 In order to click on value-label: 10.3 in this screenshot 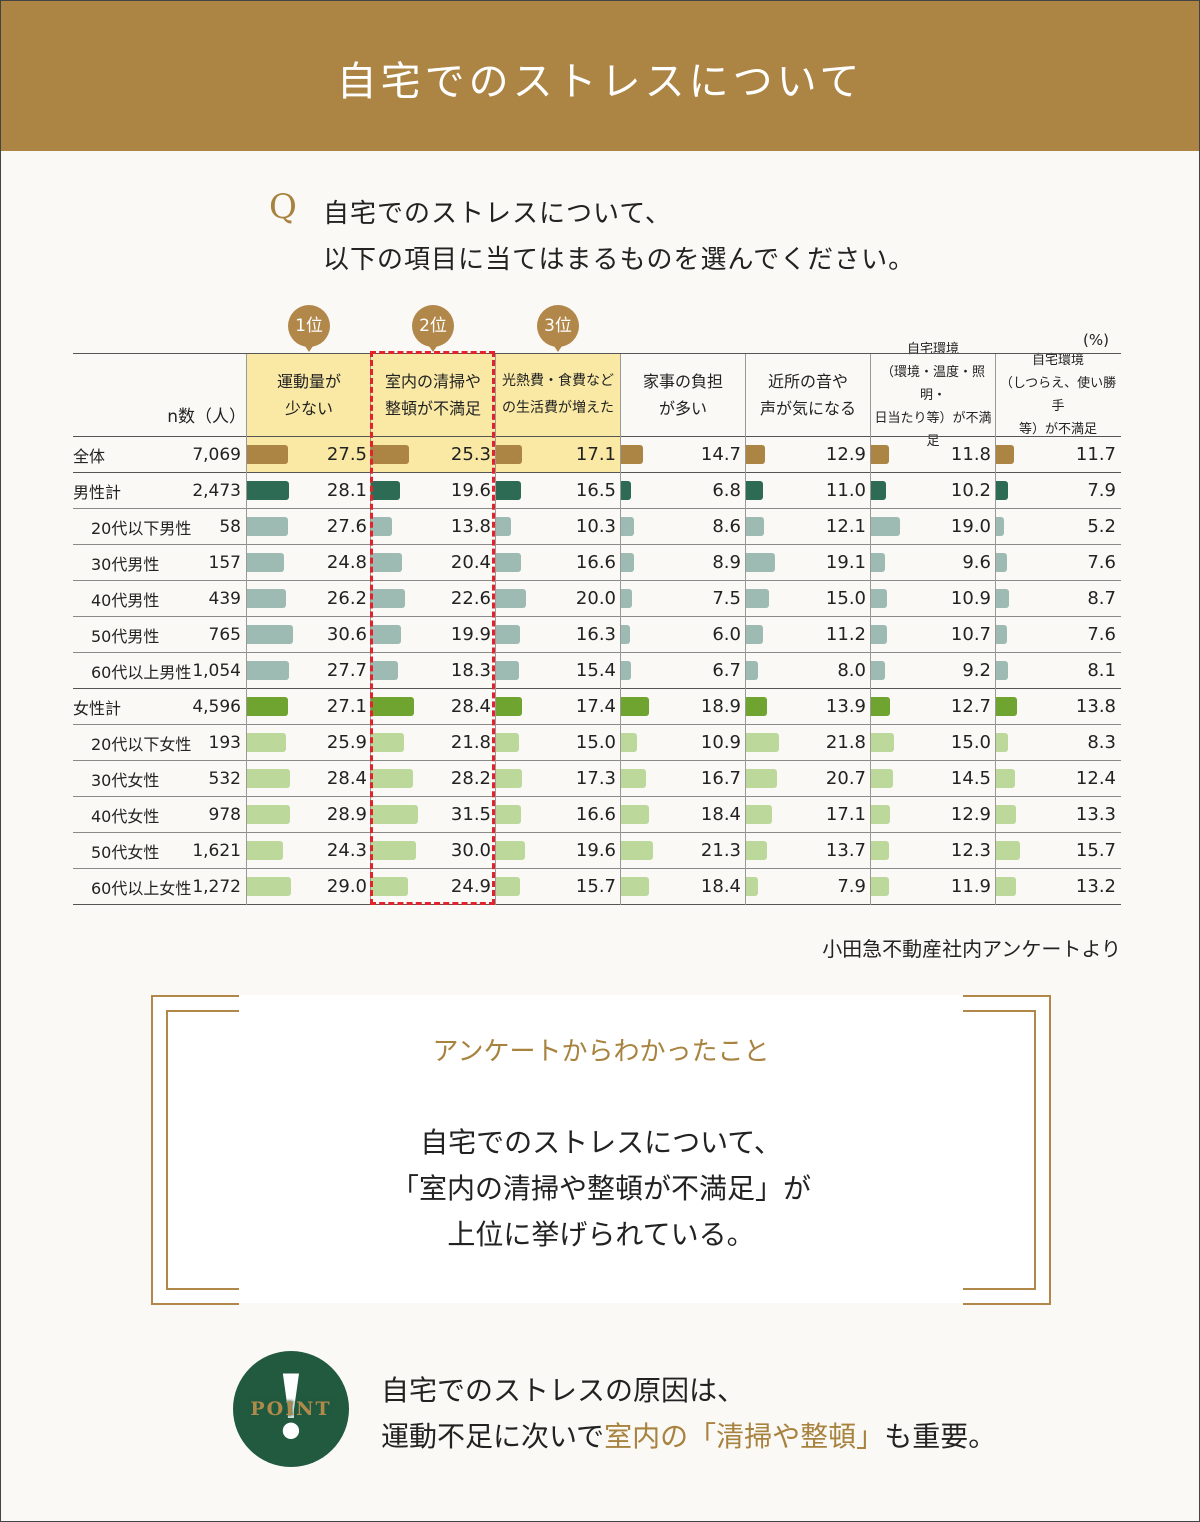, I will do `click(595, 526)`.